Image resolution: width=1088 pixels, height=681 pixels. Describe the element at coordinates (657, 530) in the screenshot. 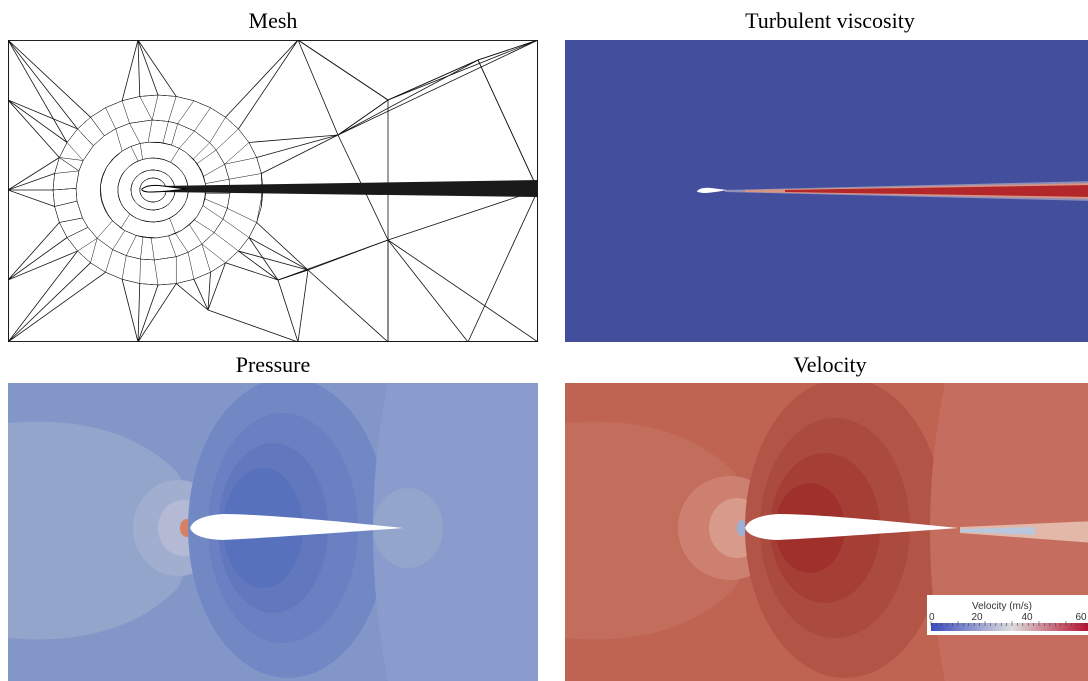

I see `velocity-contour-left-outer` at that location.